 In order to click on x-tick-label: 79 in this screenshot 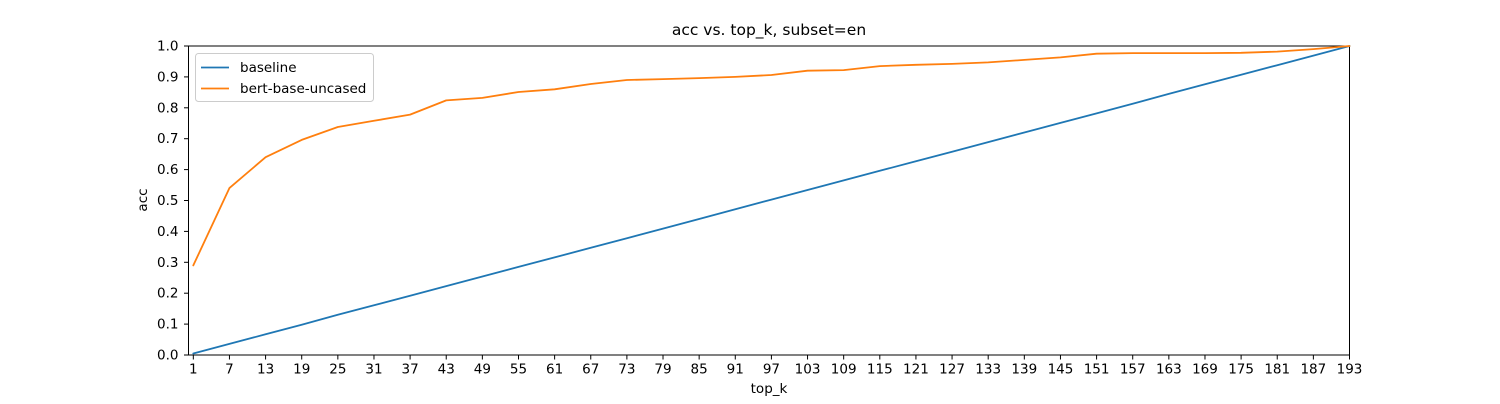, I will do `click(662, 370)`.